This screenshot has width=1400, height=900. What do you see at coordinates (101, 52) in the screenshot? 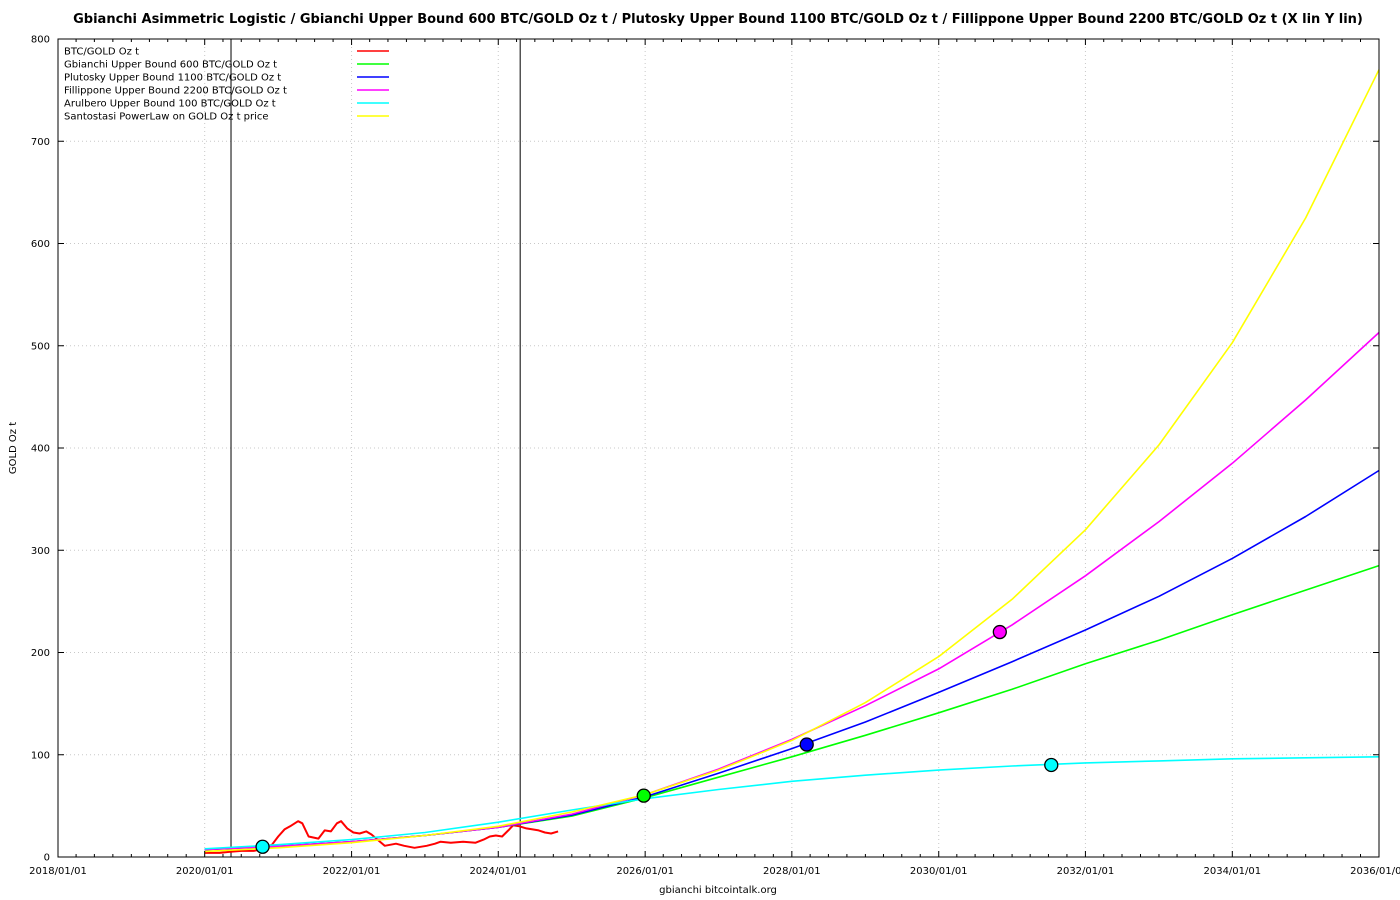
I see `legend-label: BTC/GOLD Oz t` at bounding box center [101, 52].